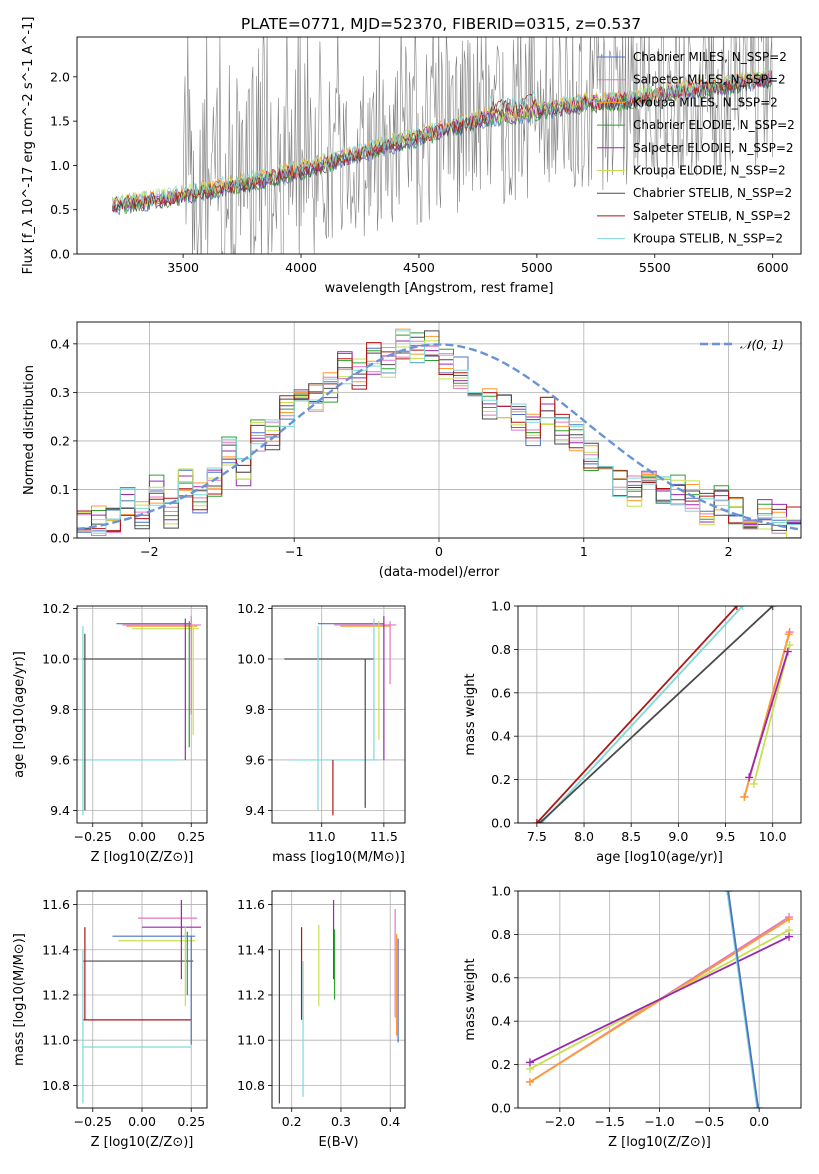 This screenshot has height=1174, width=819. I want to click on weight_vs_Z-ytick-label: 0.8, so click(501, 934).